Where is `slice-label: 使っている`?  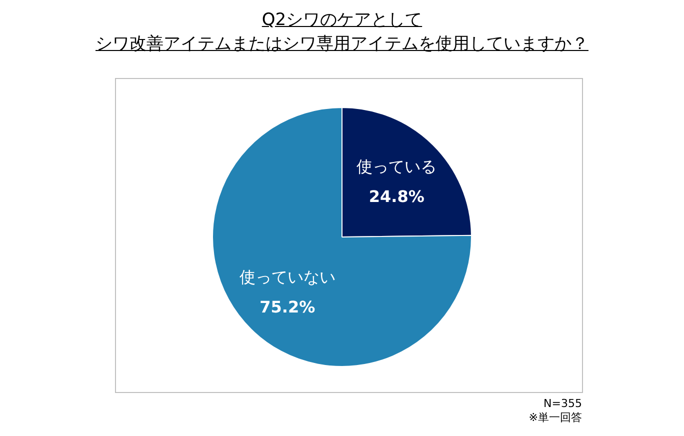 slice-label: 使っている is located at coordinates (396, 166).